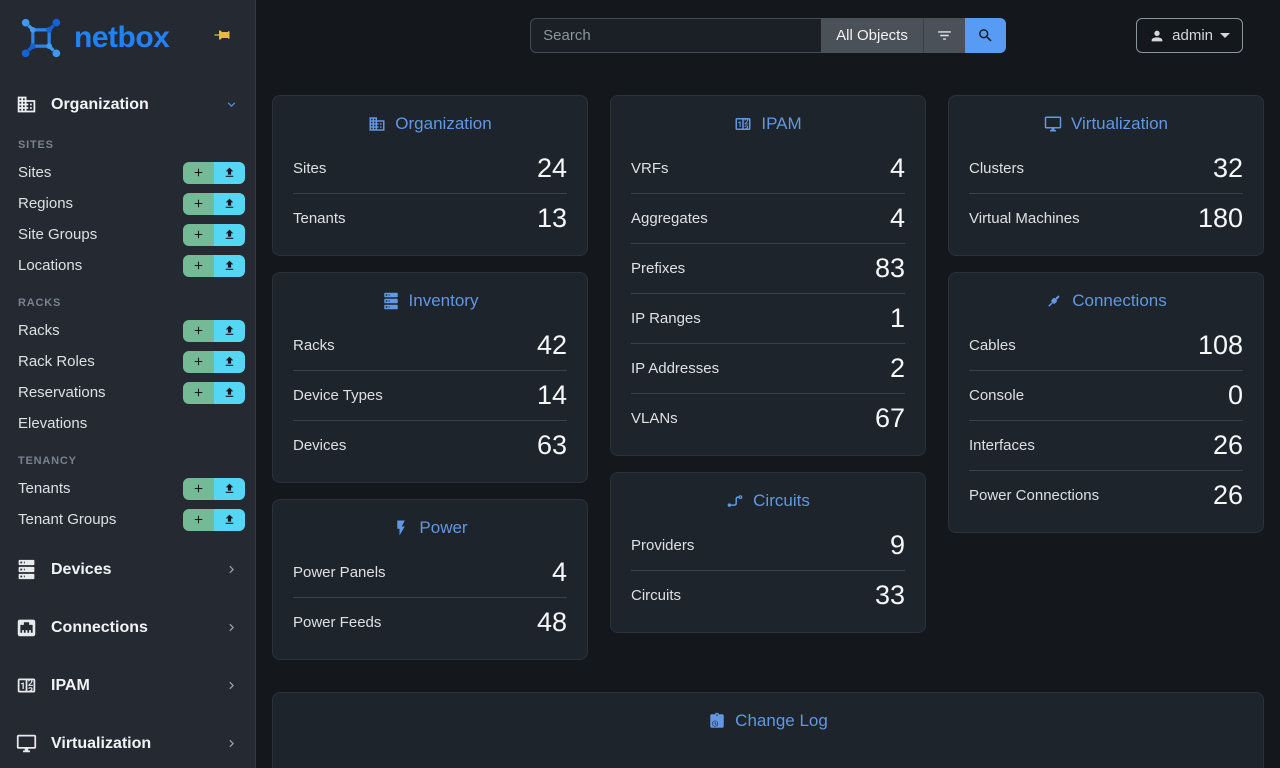  I want to click on card-power-title: Power, so click(430, 530).